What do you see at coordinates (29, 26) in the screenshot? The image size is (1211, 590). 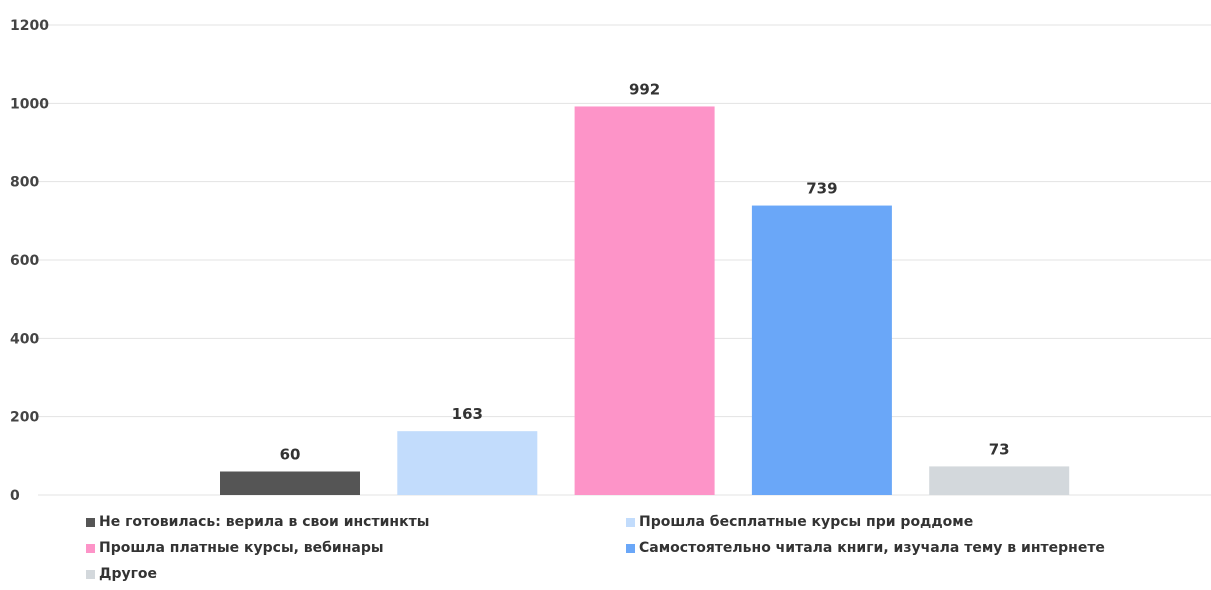 I see `y-tick-label: 1200` at bounding box center [29, 26].